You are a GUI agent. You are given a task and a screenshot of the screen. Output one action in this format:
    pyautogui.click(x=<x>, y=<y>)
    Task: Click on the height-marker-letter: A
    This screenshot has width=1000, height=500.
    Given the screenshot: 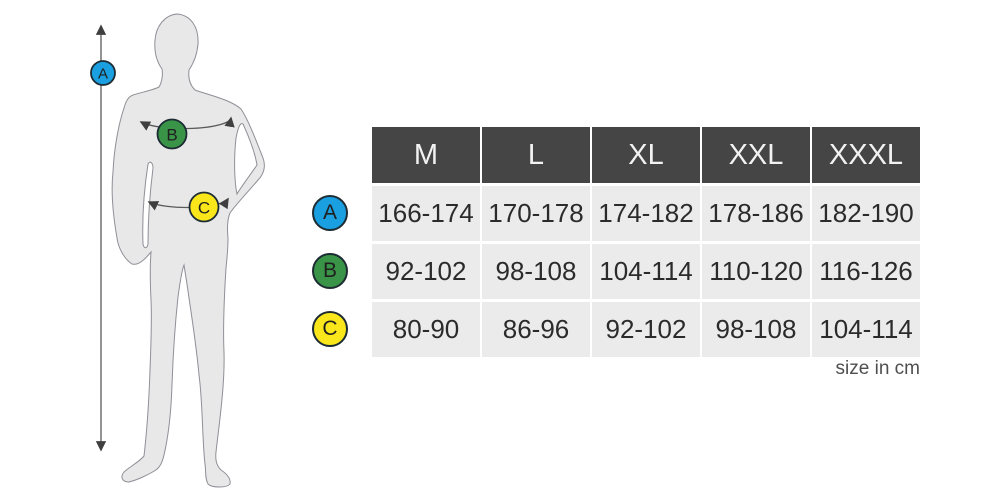 What is the action you would take?
    pyautogui.click(x=103, y=74)
    